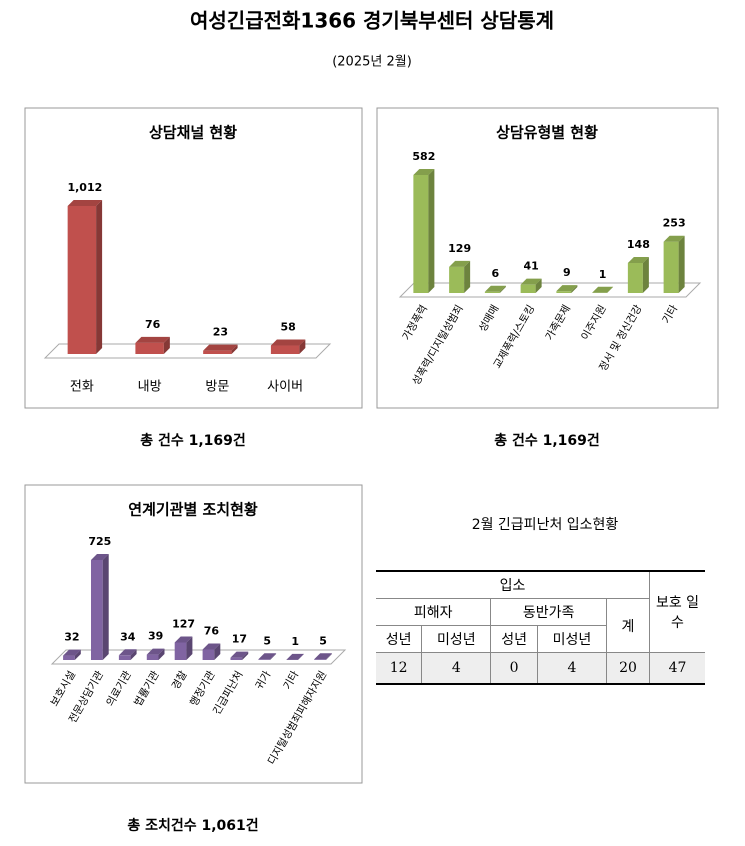 Image resolution: width=745 pixels, height=846 pixels. What do you see at coordinates (287, 327) in the screenshot?
I see `value-label: 58` at bounding box center [287, 327].